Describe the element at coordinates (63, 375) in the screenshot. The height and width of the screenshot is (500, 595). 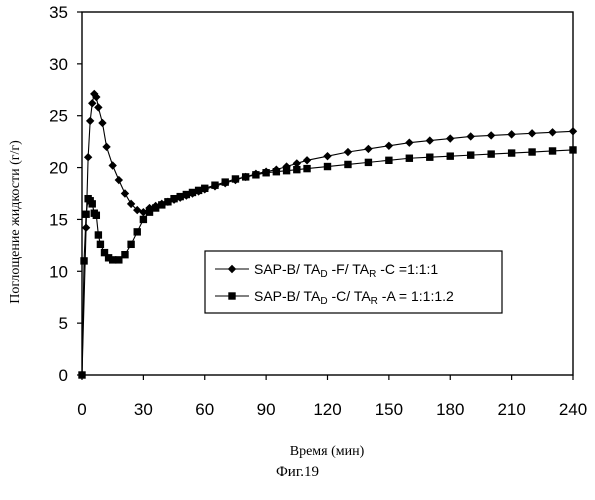
I see `y-tick-label: 0` at that location.